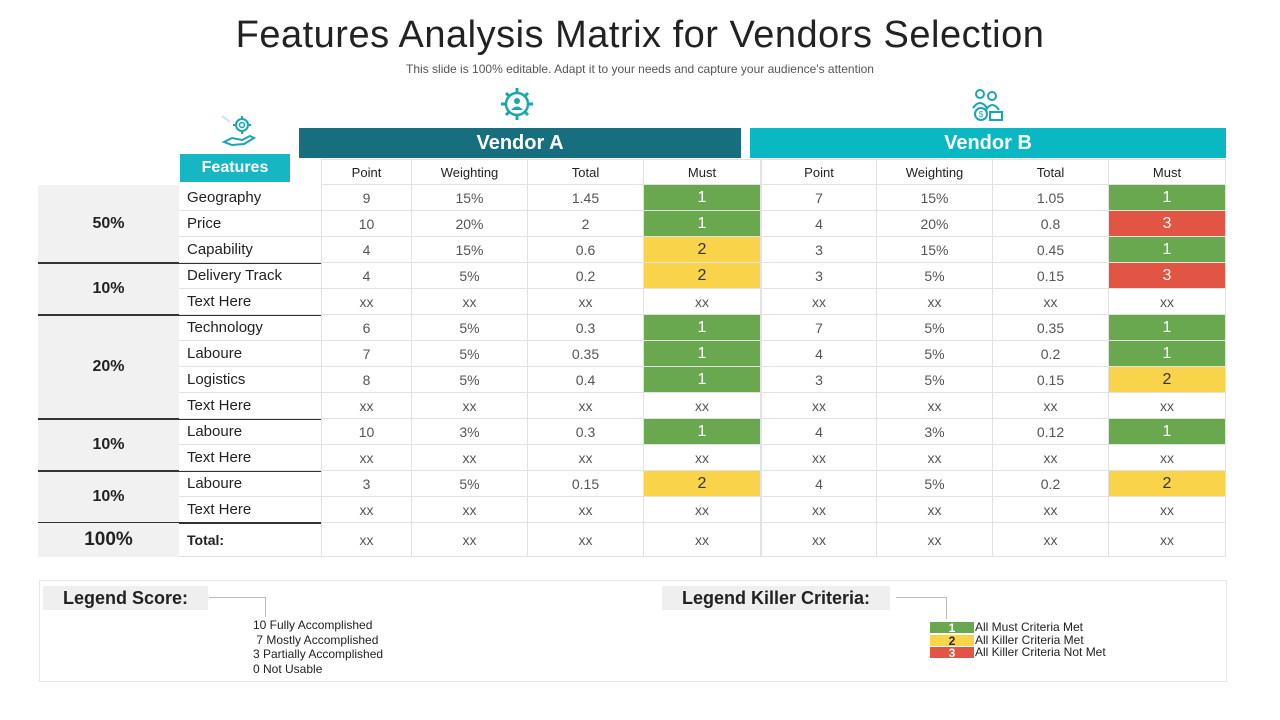 The width and height of the screenshot is (1280, 720). What do you see at coordinates (952, 653) in the screenshot?
I see `legend-swatch-red: 3` at bounding box center [952, 653].